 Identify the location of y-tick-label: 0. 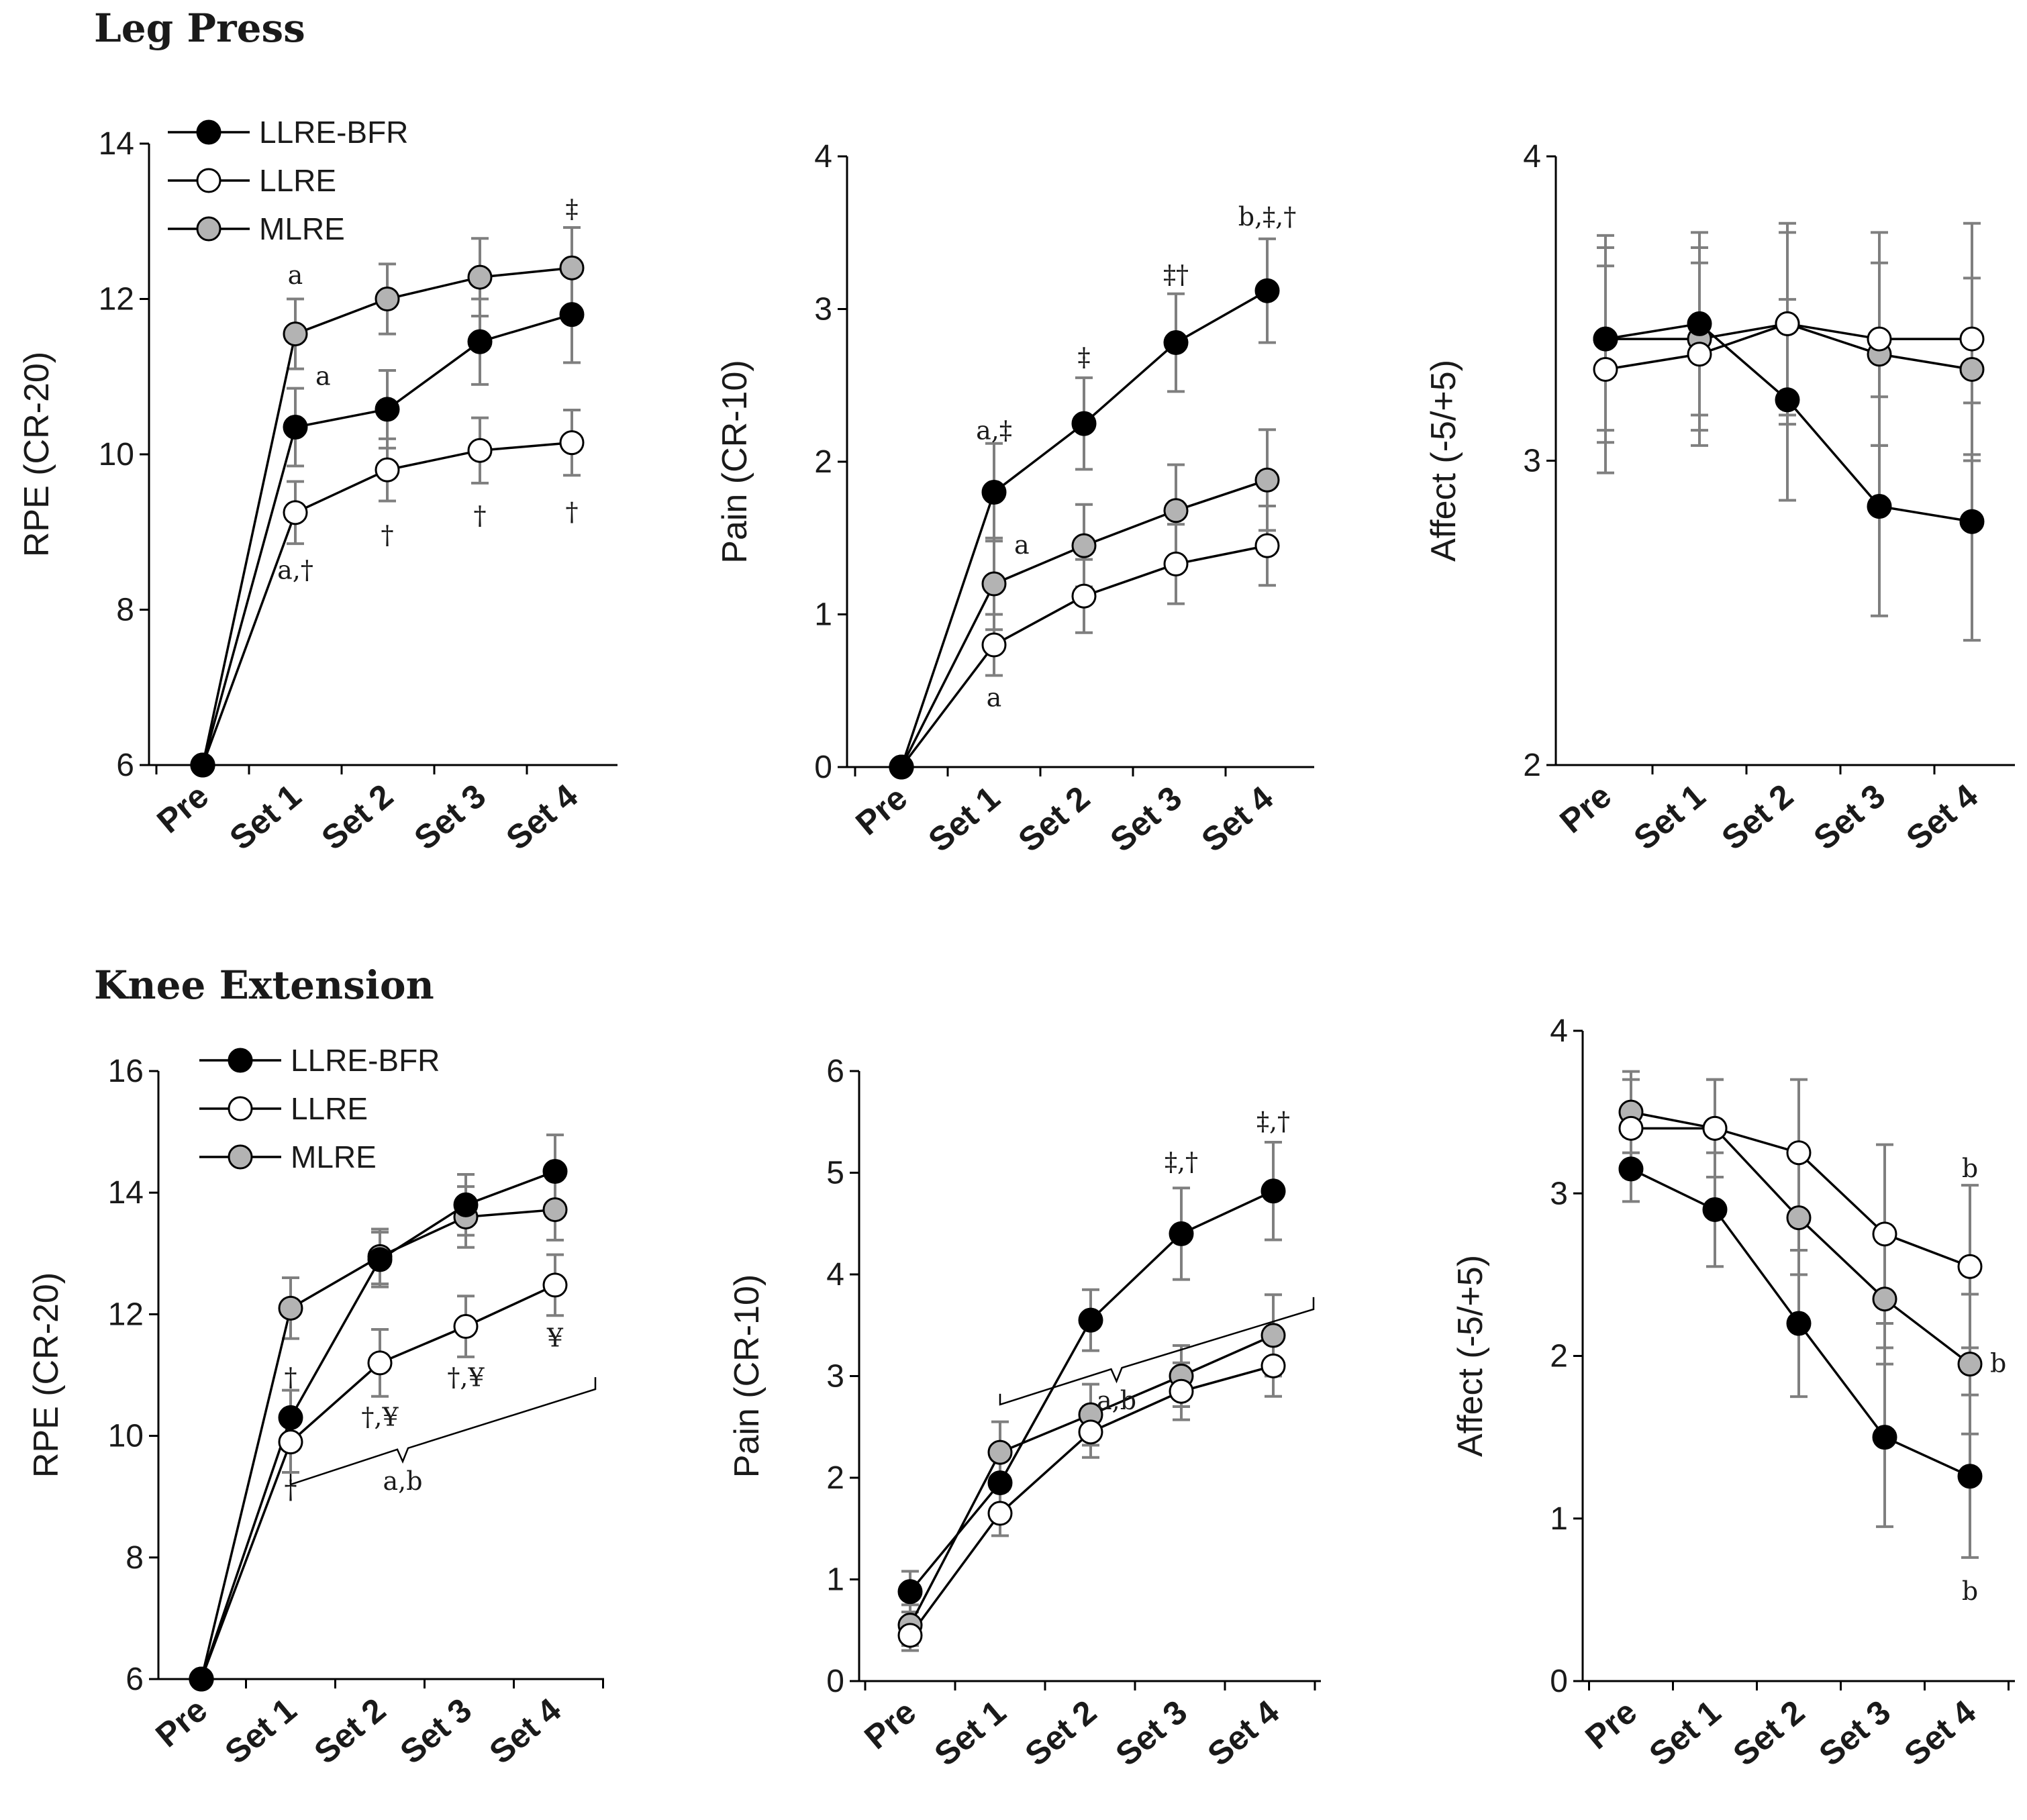
(835, 1681).